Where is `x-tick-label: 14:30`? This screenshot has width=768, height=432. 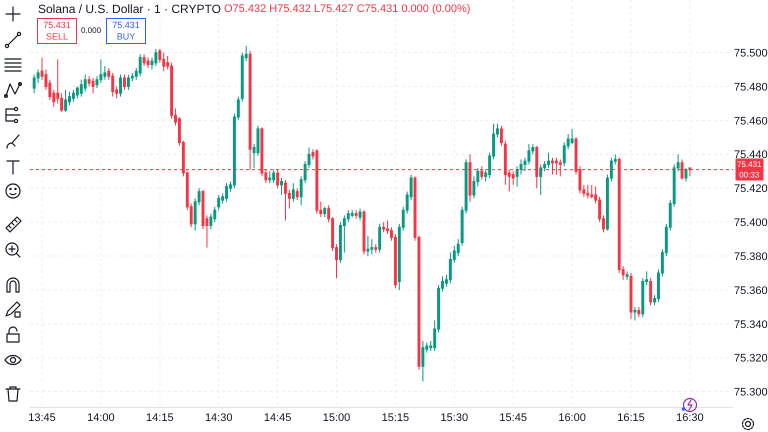
x-tick-label: 14:30 is located at coordinates (218, 418).